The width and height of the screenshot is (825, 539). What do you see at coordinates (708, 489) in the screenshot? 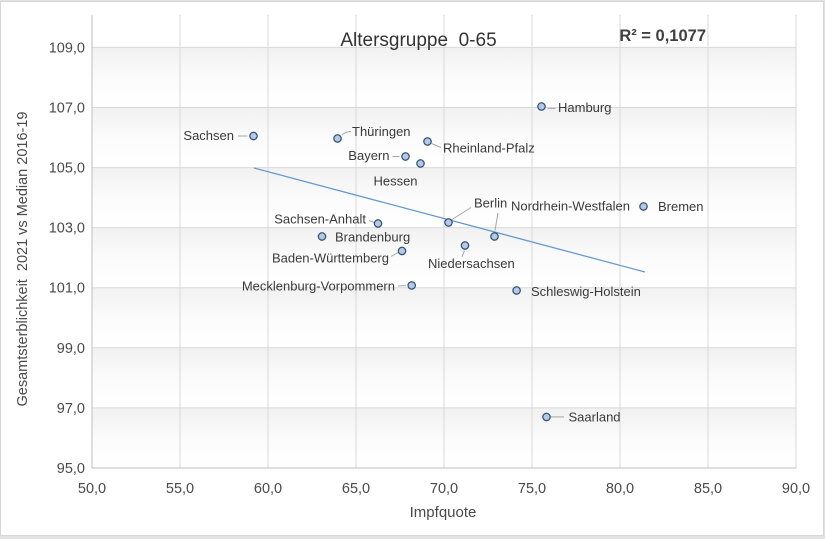
I see `svg-text: 85,0` at bounding box center [708, 489].